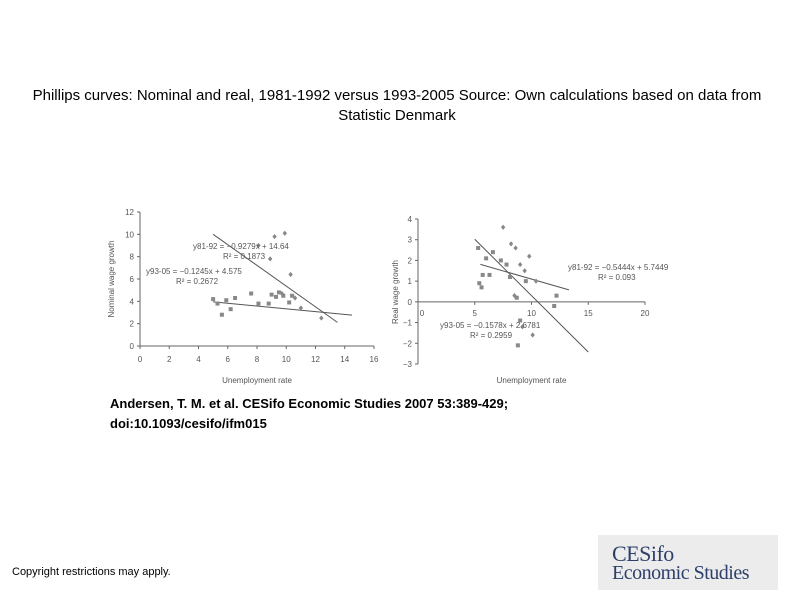  Describe the element at coordinates (491, 335) in the screenshot. I see `regression-r-squared: R² = 0.2959` at that location.